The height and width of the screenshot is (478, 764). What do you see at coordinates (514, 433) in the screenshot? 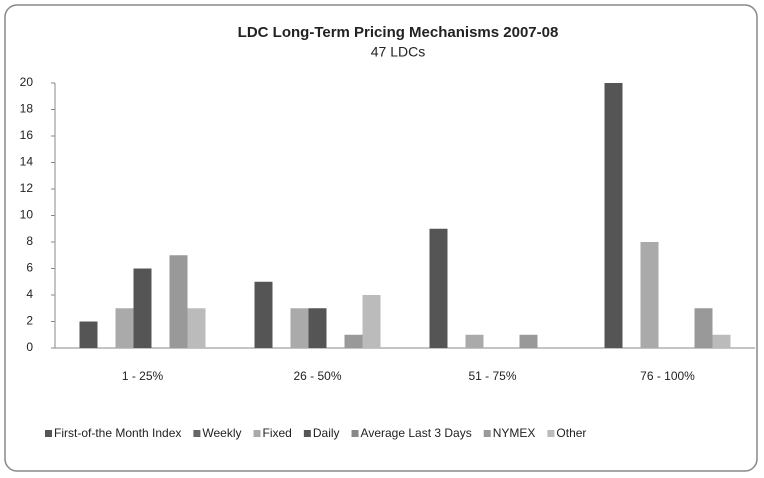
I see `legend-label: NYMEX` at bounding box center [514, 433].